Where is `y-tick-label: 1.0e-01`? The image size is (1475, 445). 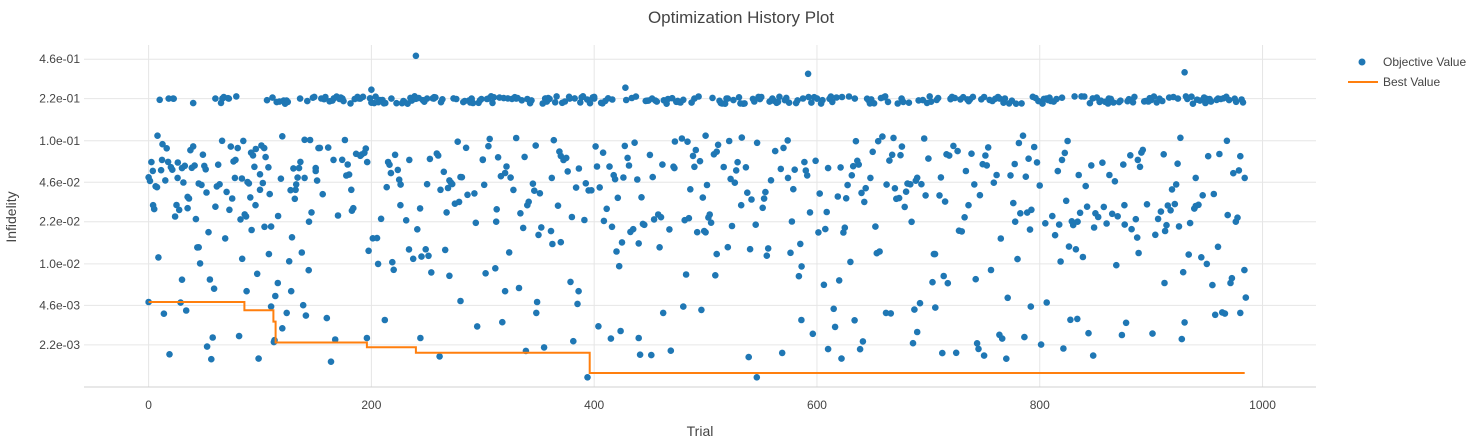 y-tick-label: 1.0e-01 is located at coordinates (59, 141).